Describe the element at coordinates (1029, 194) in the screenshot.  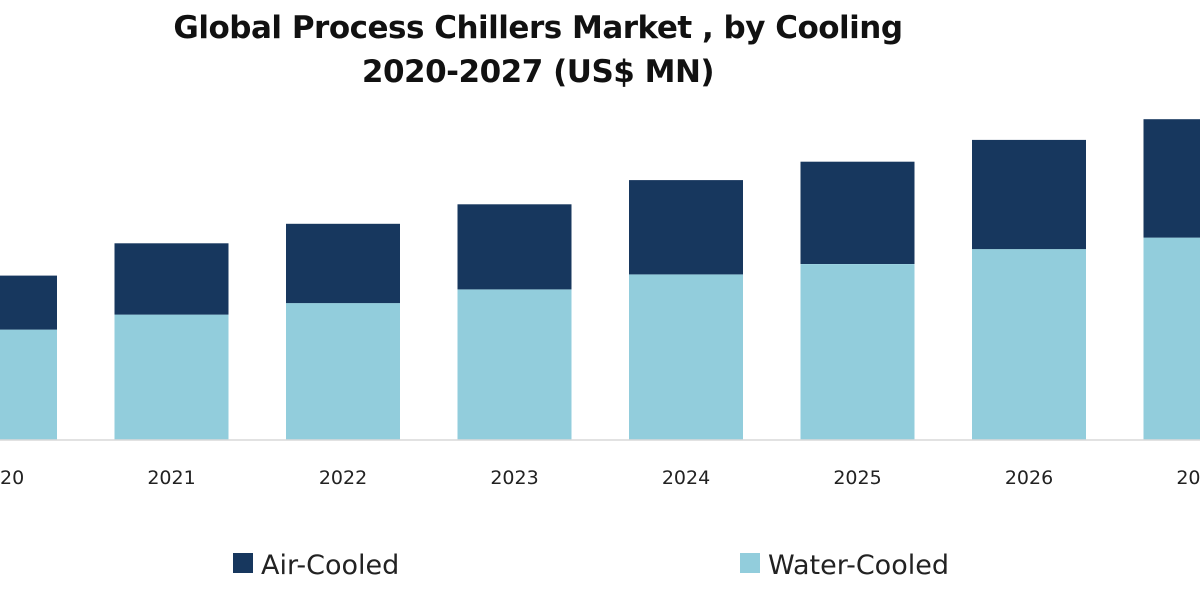
I see `bar-air-cooled-2026` at that location.